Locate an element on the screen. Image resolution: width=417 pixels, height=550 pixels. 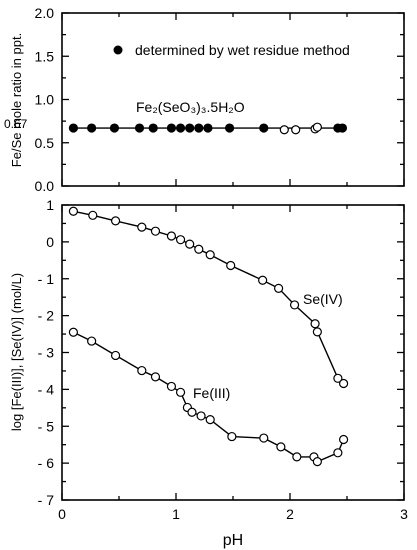
bottom-y-tick-label: - 1 is located at coordinates (46, 279).